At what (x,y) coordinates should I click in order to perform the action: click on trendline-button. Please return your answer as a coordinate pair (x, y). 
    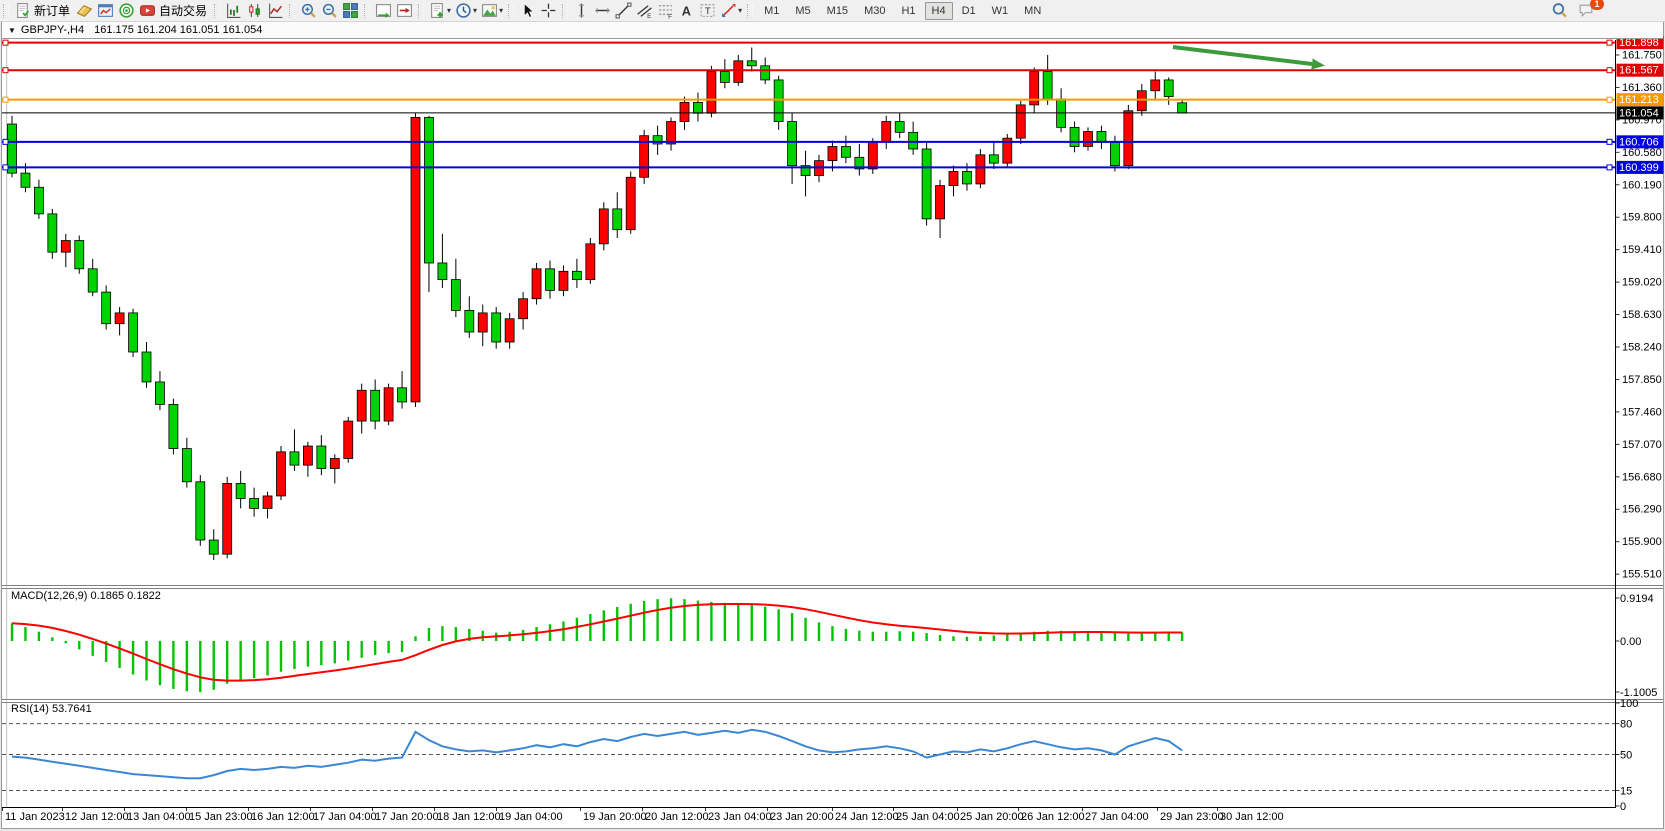
    Looking at the image, I should click on (623, 10).